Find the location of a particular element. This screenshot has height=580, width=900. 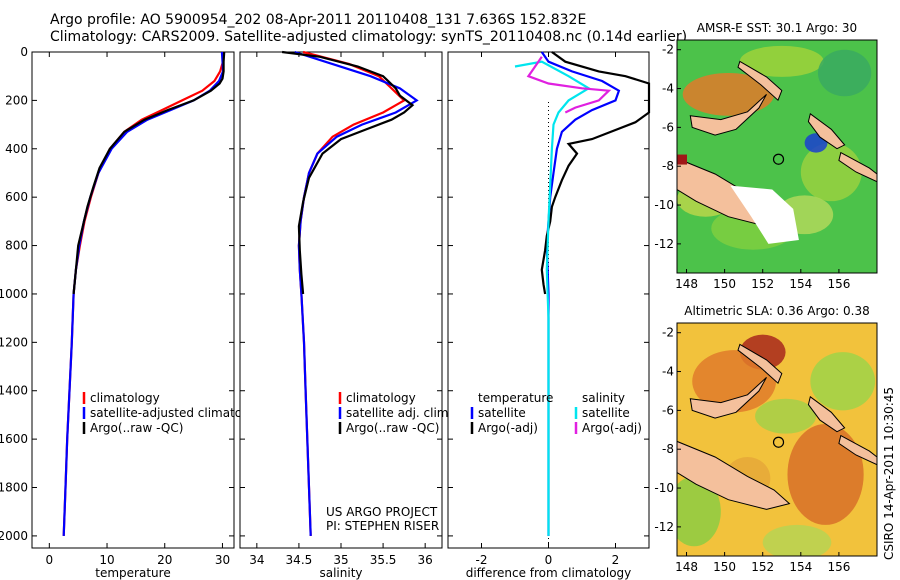

project-annotation: US ARGO PROJECT is located at coordinates (382, 512).